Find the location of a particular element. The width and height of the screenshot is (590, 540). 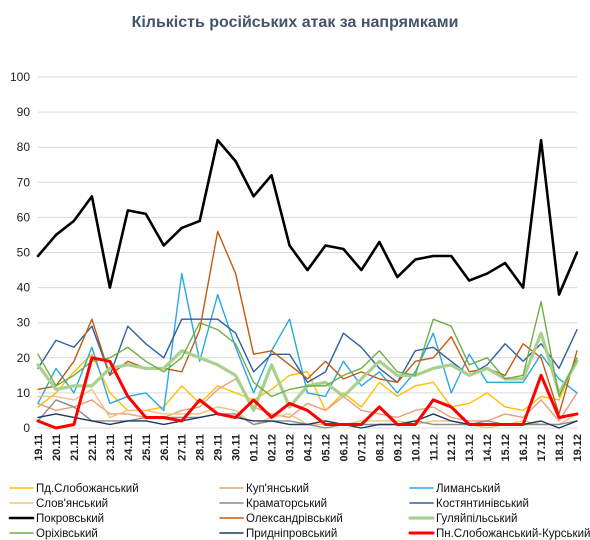

x-tick-label: 19.11 is located at coordinates (39, 447).